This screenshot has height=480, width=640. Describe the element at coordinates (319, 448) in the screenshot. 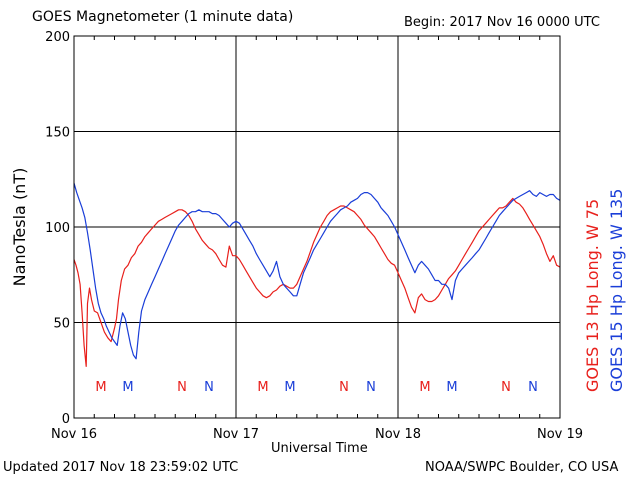

I see `x-axis-label: Universal Time` at that location.